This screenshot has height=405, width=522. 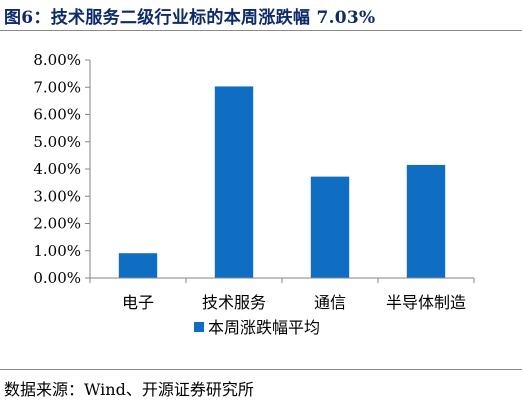 What do you see at coordinates (129, 389) in the screenshot?
I see `source-note: 数据来源：Wind、开源证券研究所` at bounding box center [129, 389].